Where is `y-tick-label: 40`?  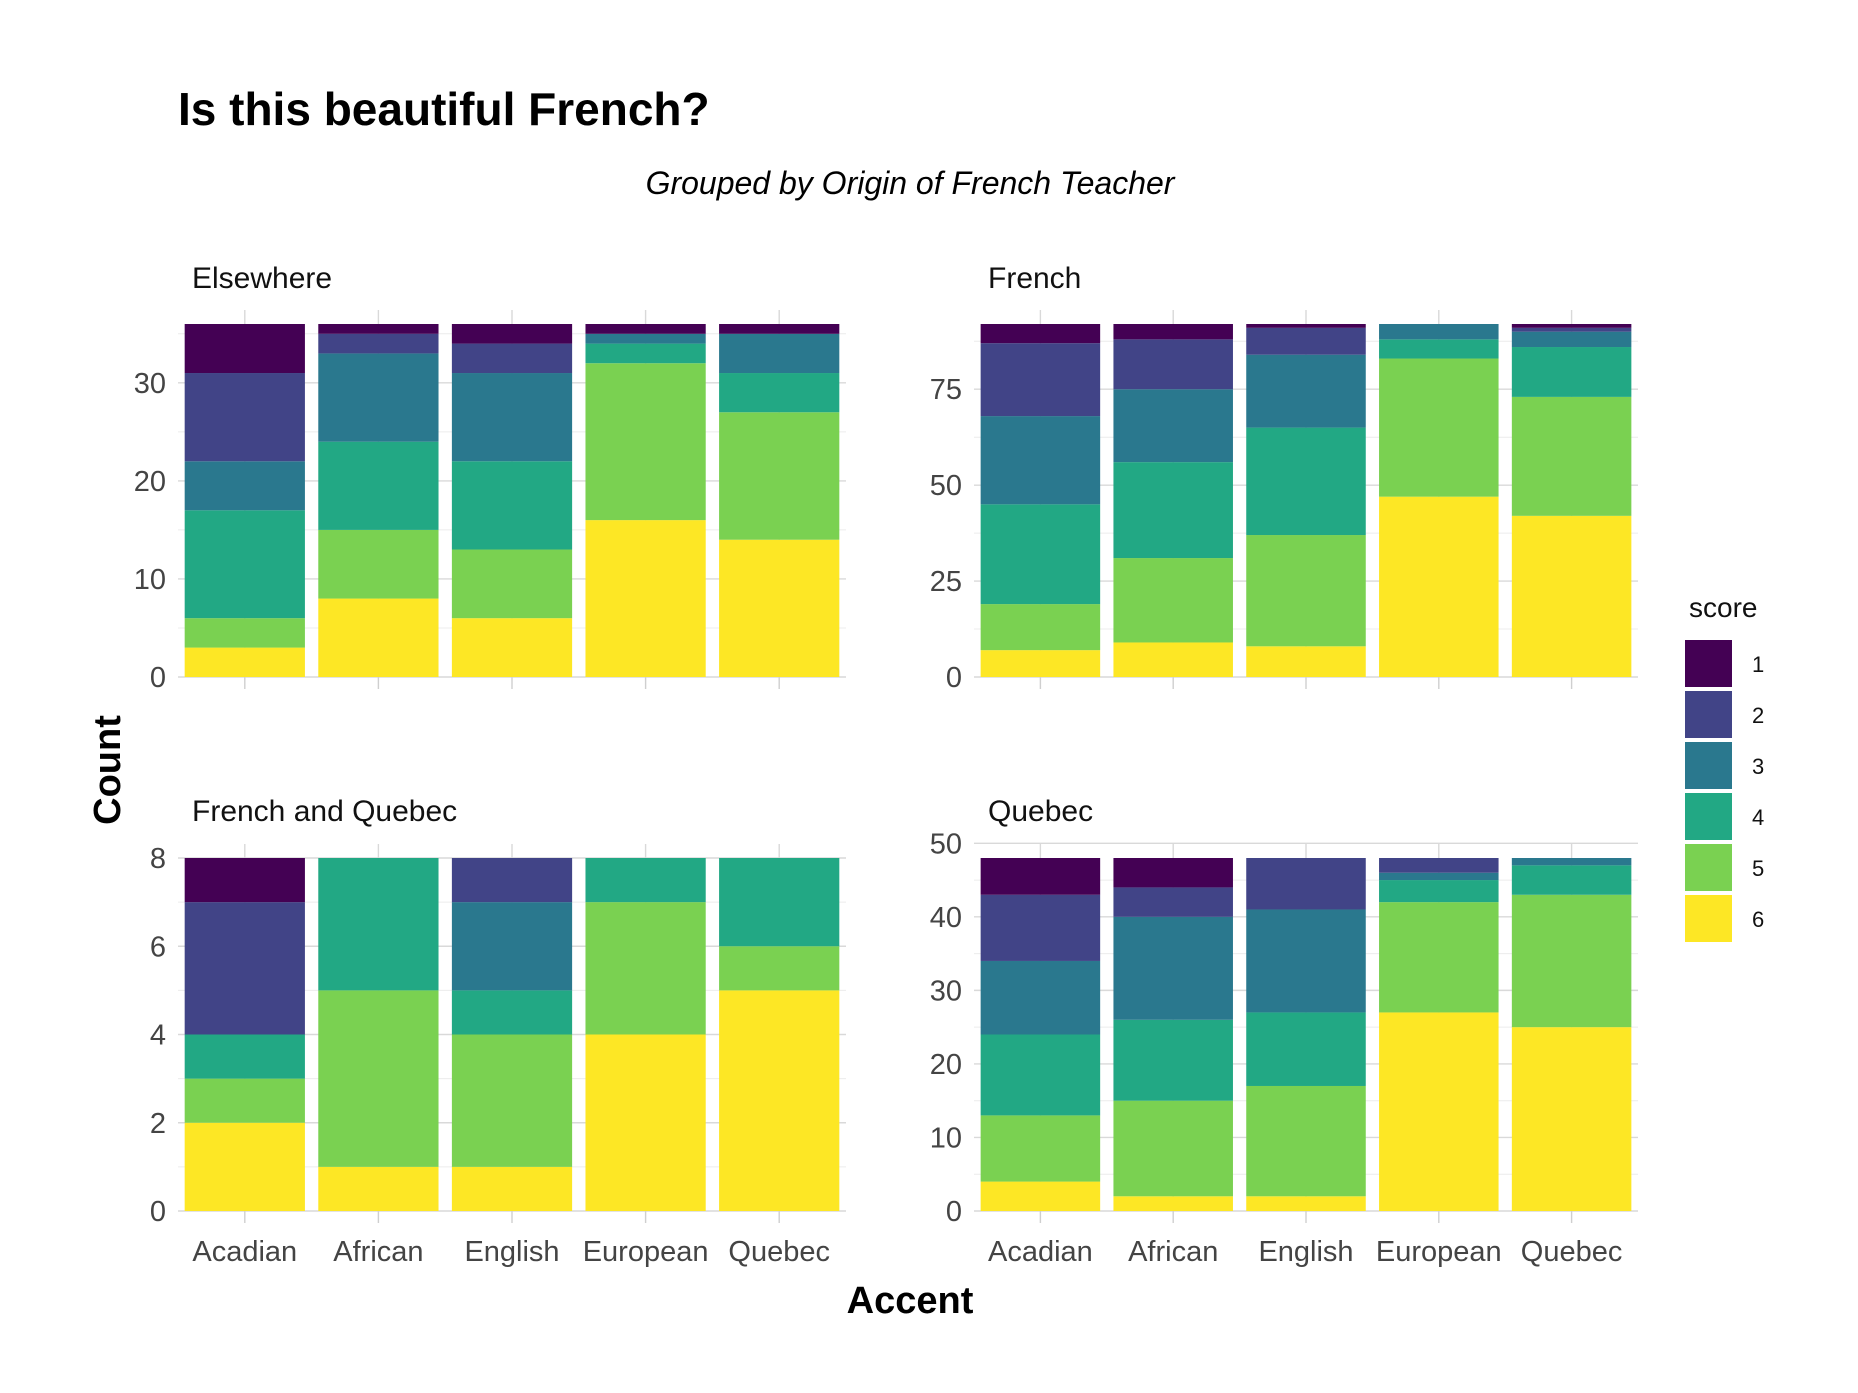 y-tick-label: 40 is located at coordinates (946, 918).